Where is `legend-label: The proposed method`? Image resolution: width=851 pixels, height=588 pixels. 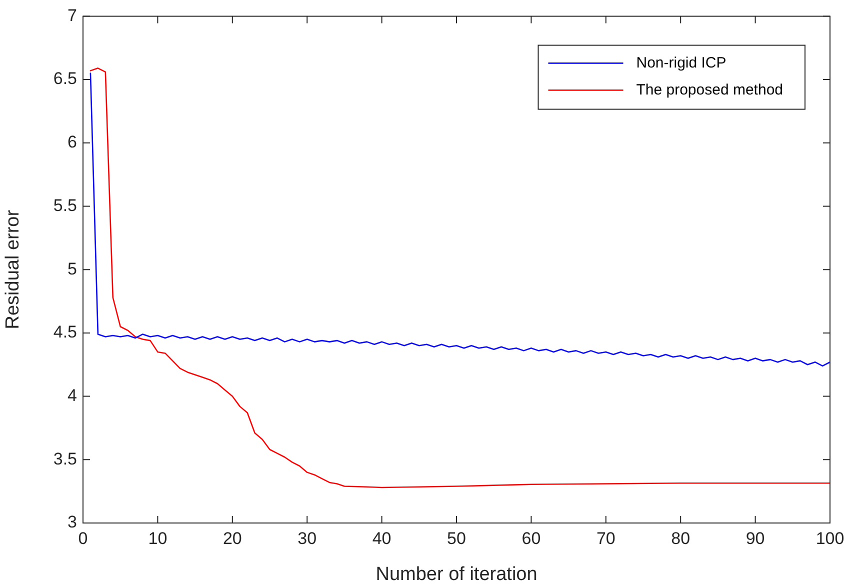
legend-label: The proposed method is located at coordinates (710, 89).